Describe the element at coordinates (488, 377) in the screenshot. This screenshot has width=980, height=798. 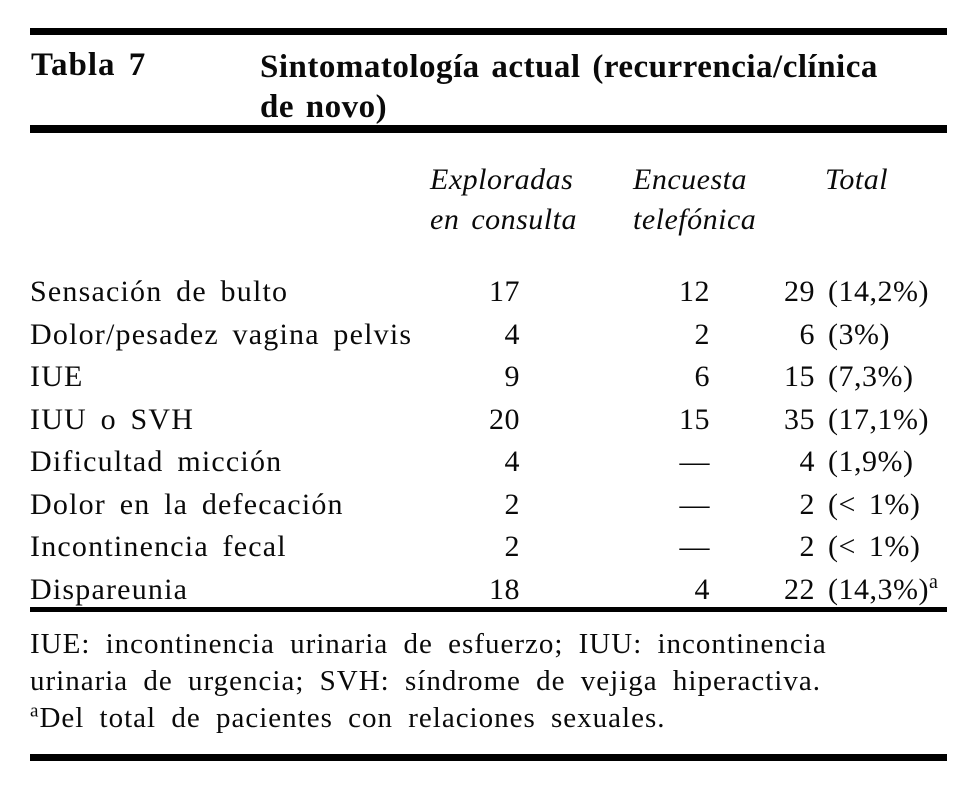
I see `table-row: IUE 9 6 15 (7,3%)` at that location.